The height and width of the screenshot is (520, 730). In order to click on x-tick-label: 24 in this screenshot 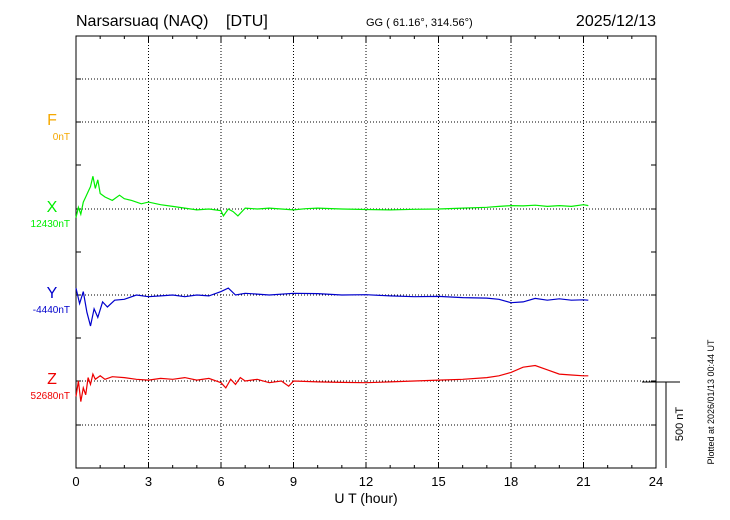, I will do `click(656, 481)`.